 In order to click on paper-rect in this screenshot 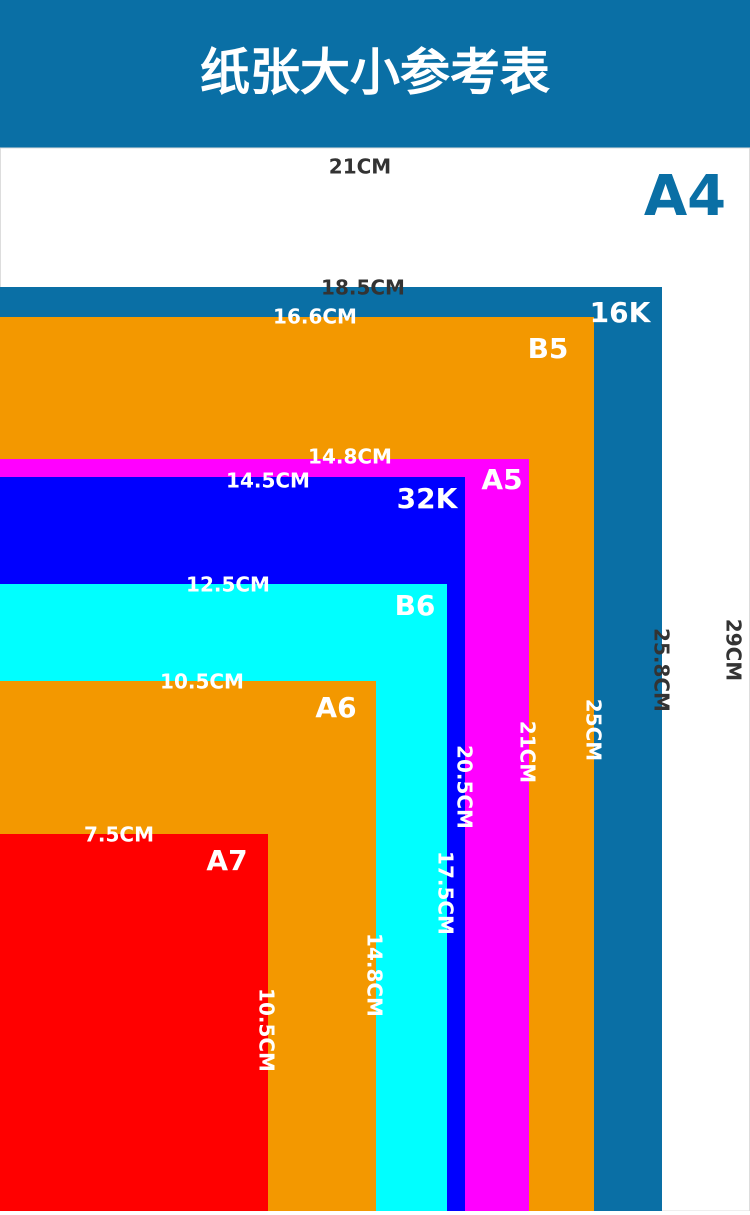, I will do `click(134, 1022)`.